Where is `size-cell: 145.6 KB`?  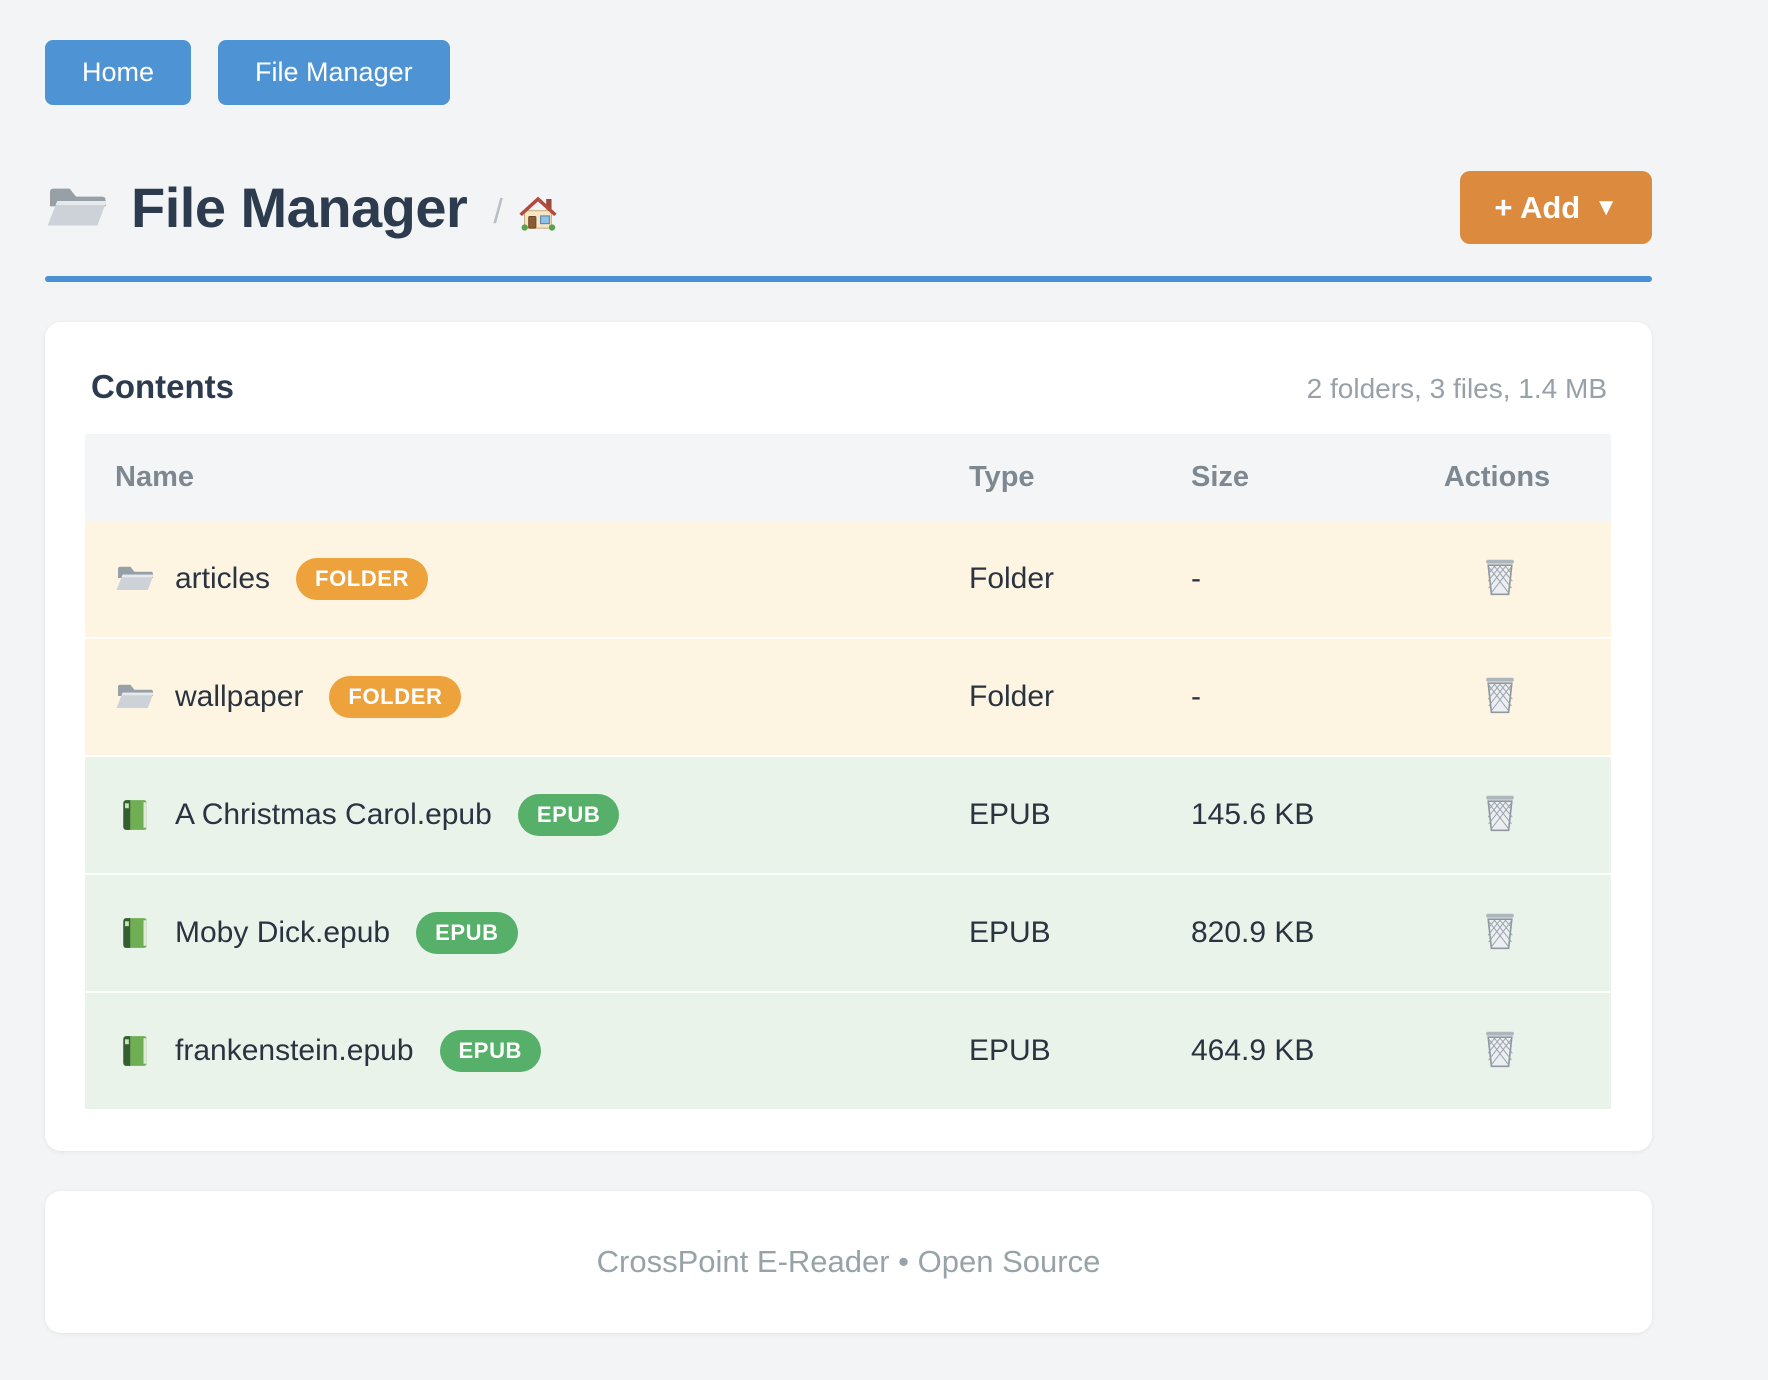 size-cell: 145.6 KB is located at coordinates (1272, 814).